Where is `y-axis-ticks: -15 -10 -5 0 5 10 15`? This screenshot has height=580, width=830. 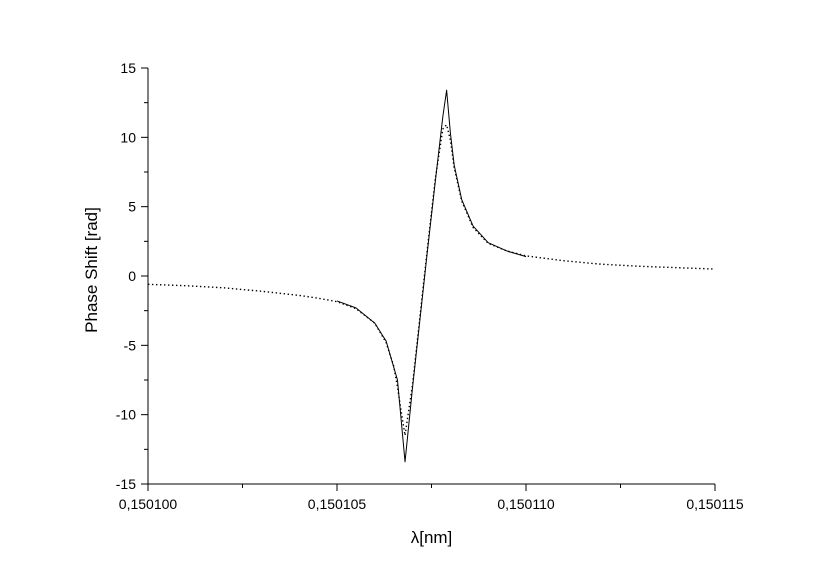
y-axis-ticks: -15 -10 -5 0 5 10 15 is located at coordinates (132, 276).